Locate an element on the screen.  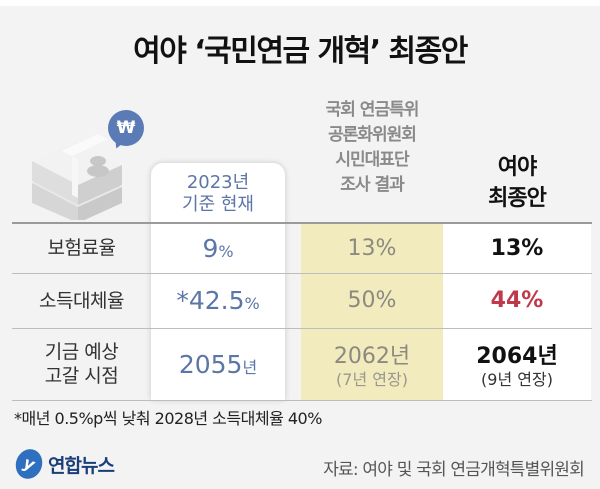
column-citizen-panel is located at coordinates (372, 311).